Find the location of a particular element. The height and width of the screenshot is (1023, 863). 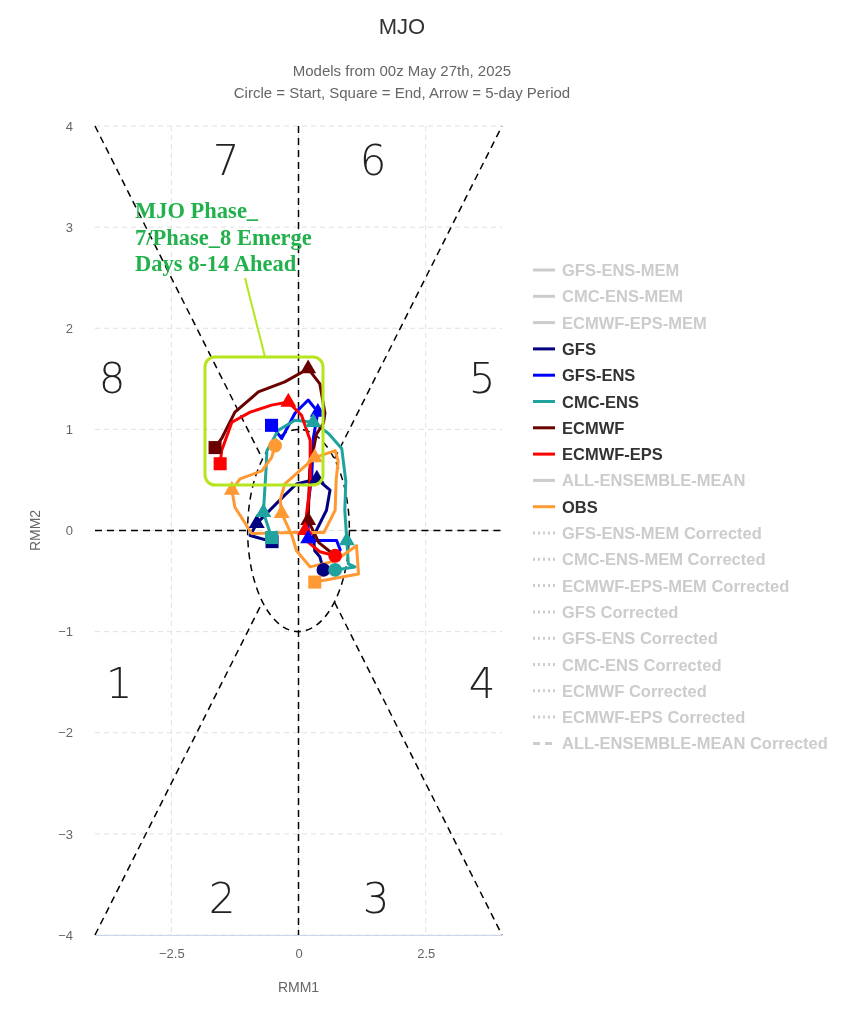

y-tick-label: 0 is located at coordinates (69, 531).